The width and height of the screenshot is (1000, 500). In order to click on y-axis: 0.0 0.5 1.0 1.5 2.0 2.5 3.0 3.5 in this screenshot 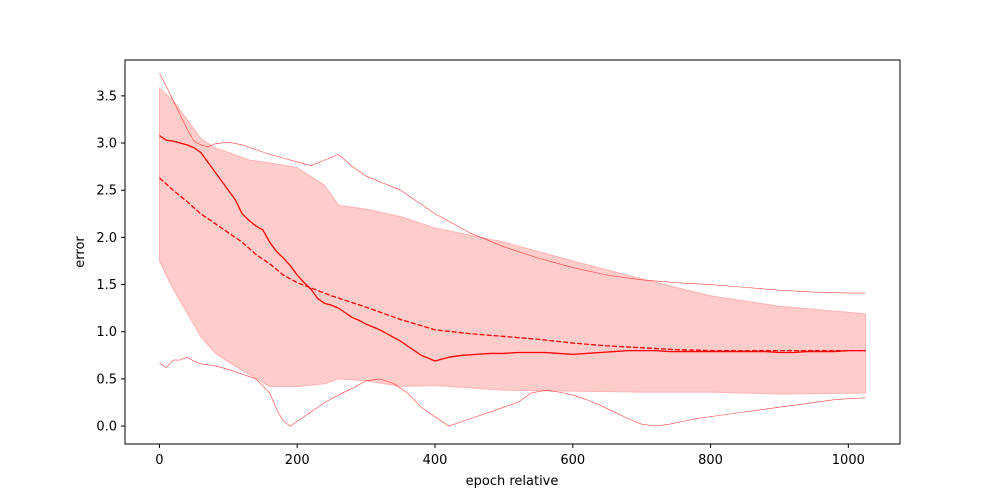, I will do `click(110, 262)`.